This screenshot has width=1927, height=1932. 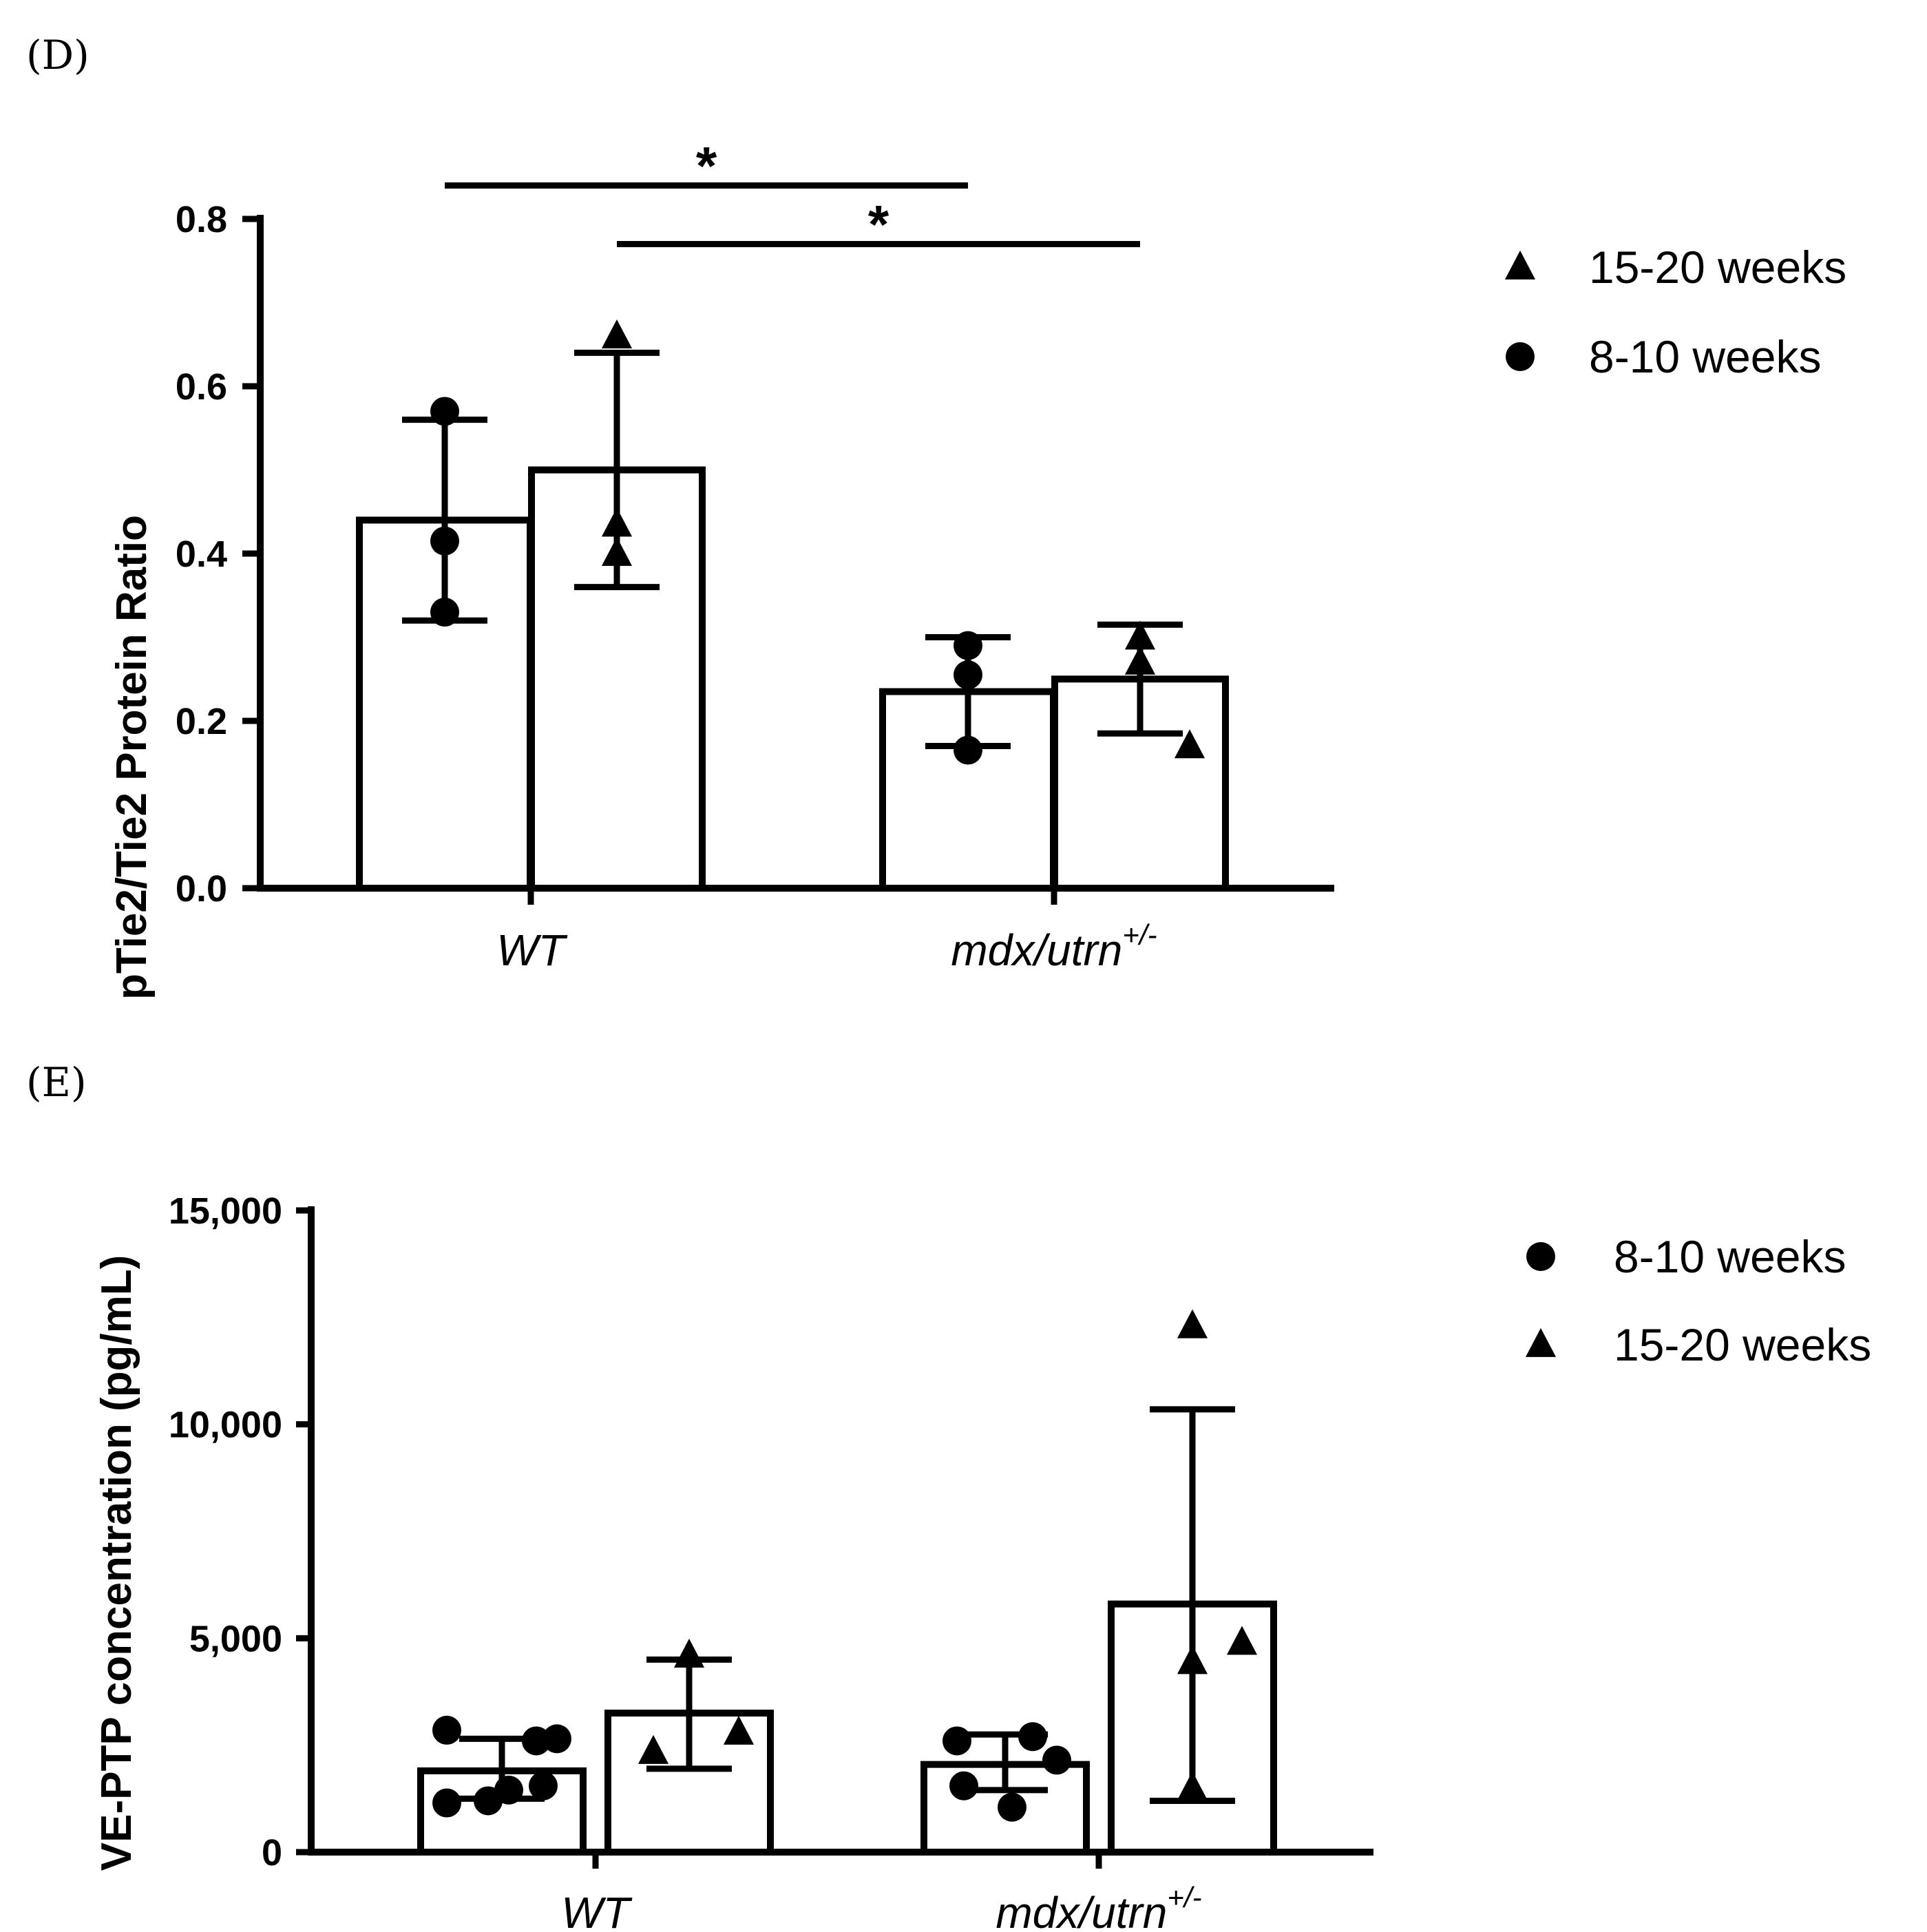 What do you see at coordinates (116, 1563) in the screenshot?
I see `panel-e-y-axis-label: VE-PTP concentration (pg/mL)` at bounding box center [116, 1563].